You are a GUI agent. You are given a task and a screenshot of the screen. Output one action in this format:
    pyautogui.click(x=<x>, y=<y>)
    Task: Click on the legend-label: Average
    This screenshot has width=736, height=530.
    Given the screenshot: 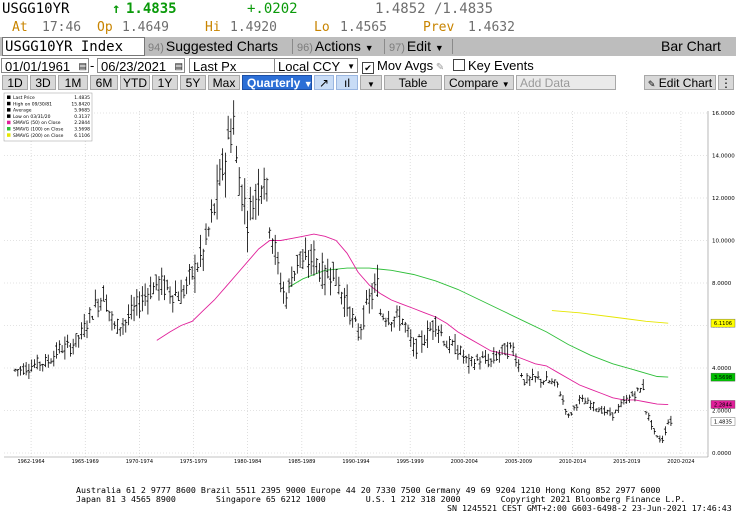 What is the action you would take?
    pyautogui.click(x=22, y=111)
    